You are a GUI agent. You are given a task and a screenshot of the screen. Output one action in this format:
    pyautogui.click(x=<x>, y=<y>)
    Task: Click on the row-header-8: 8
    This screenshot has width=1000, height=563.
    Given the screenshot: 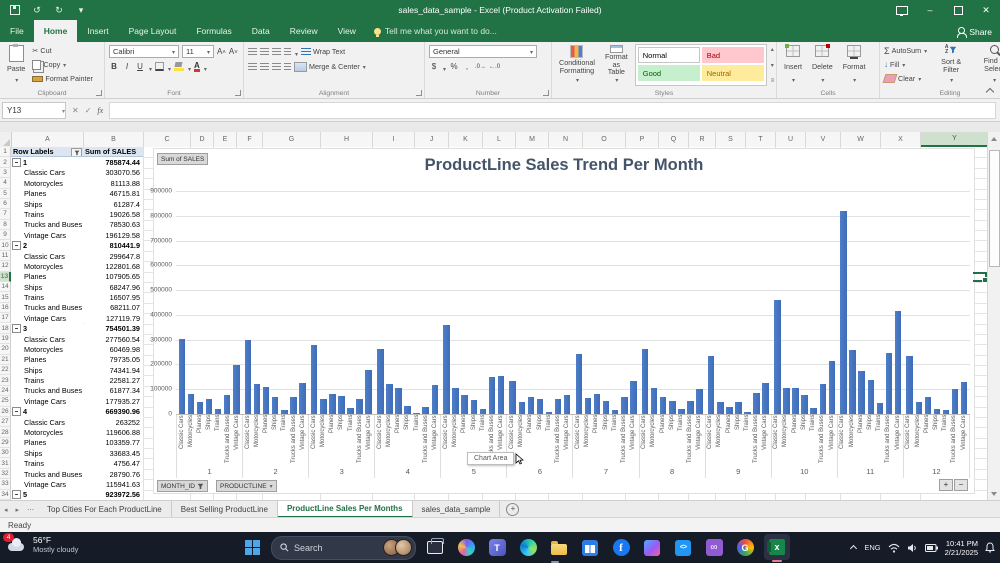 What is the action you would take?
    pyautogui.click(x=5, y=225)
    